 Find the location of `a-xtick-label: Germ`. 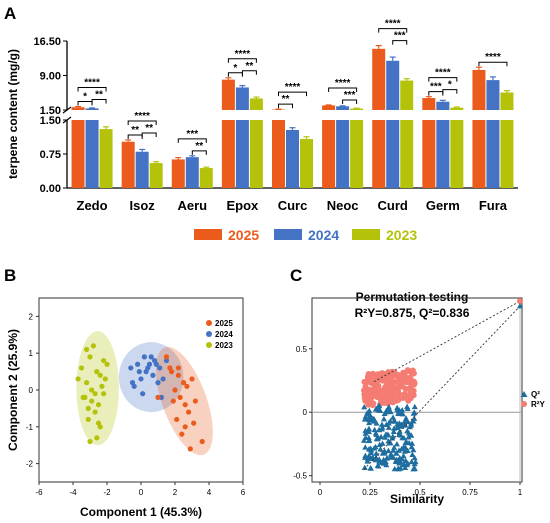

a-xtick-label: Germ is located at coordinates (443, 205).